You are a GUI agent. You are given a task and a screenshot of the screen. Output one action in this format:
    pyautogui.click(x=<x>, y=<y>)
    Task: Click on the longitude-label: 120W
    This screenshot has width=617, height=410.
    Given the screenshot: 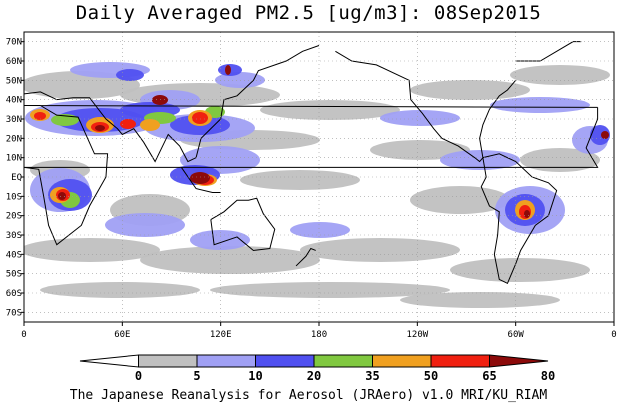 What is the action you would take?
    pyautogui.click(x=417, y=335)
    